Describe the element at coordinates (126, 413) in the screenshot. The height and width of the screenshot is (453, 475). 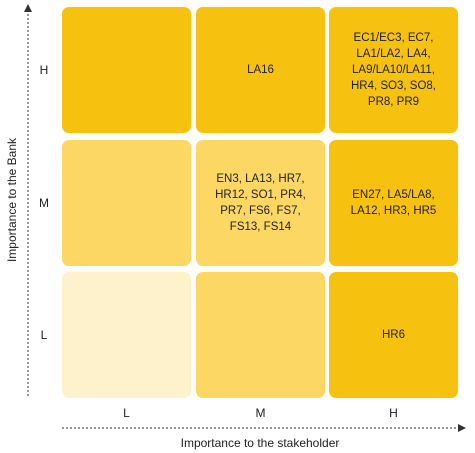
I see `x-tick-low: L` at that location.